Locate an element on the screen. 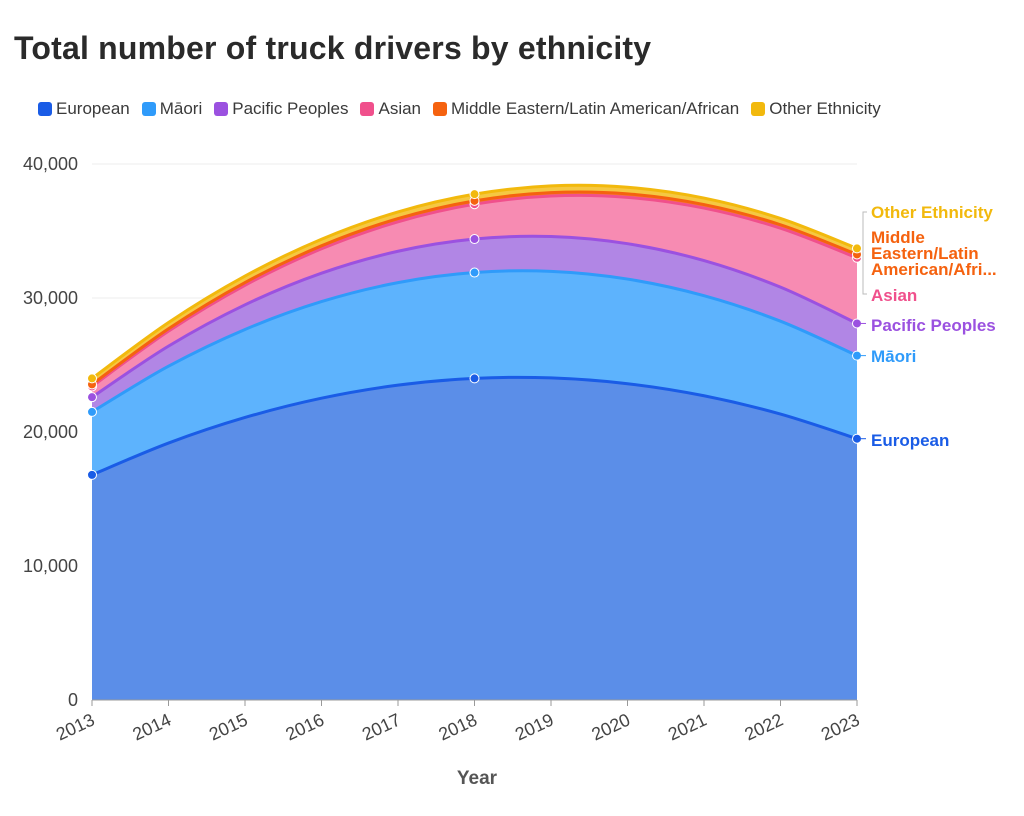  series-end-label: Asian is located at coordinates (894, 295).